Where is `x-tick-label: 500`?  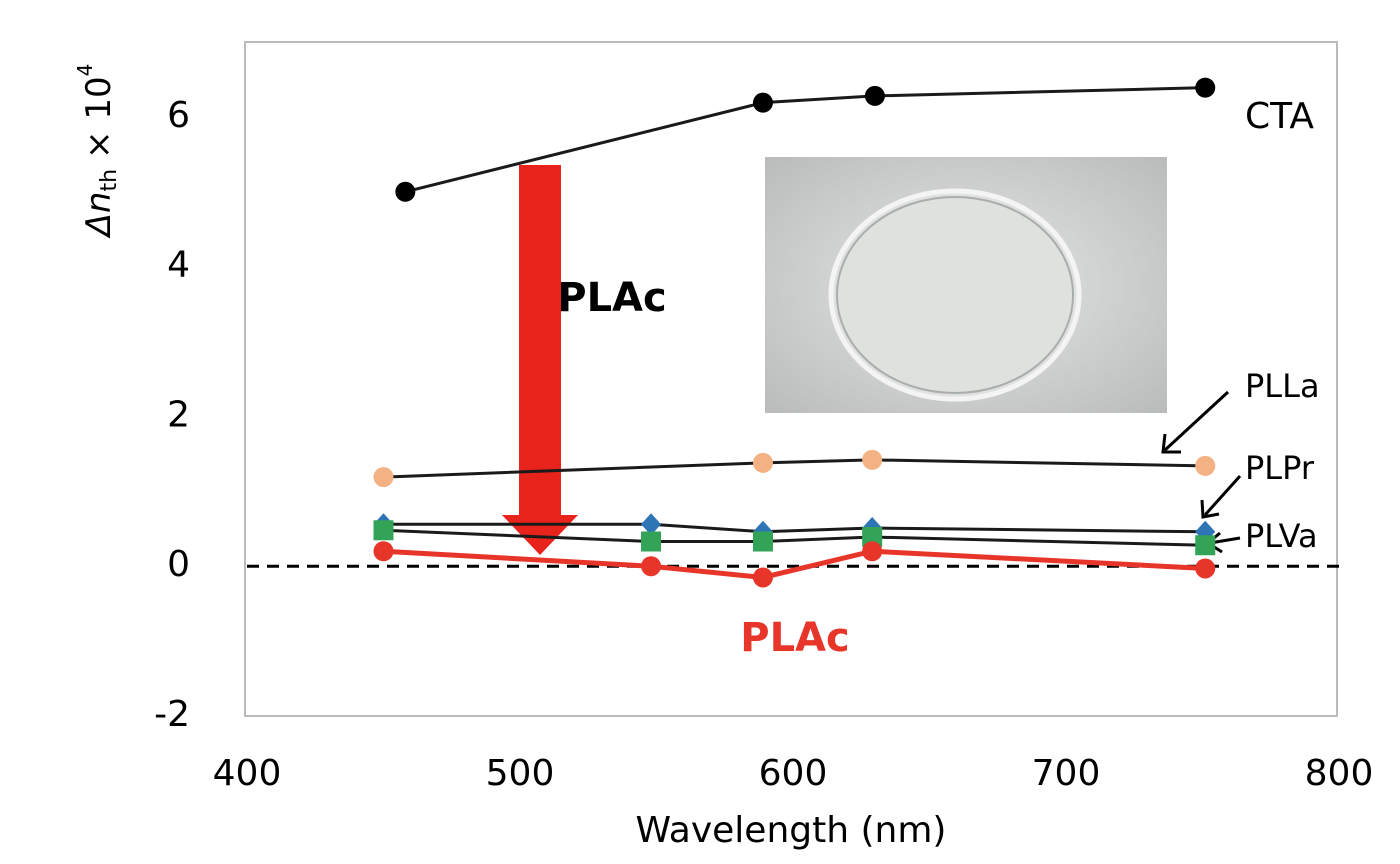 x-tick-label: 500 is located at coordinates (520, 773).